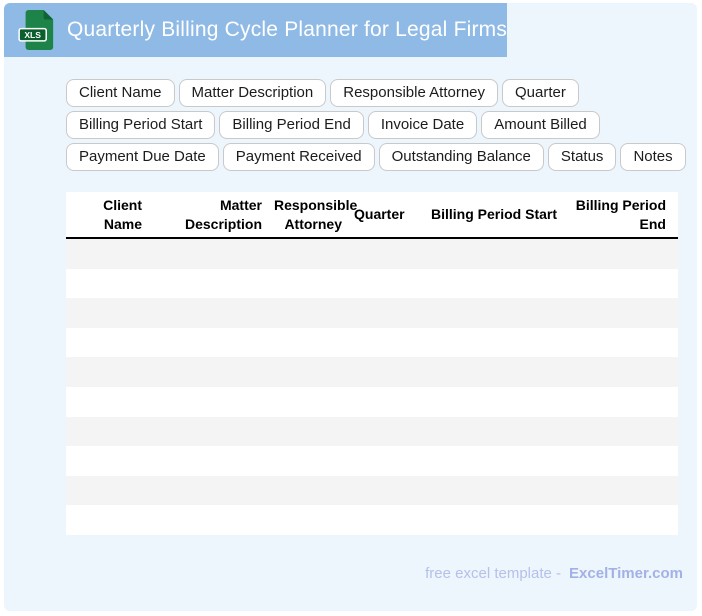 The width and height of the screenshot is (702, 616). Describe the element at coordinates (422, 125) in the screenshot. I see `column-tag: Invoice Date` at that location.